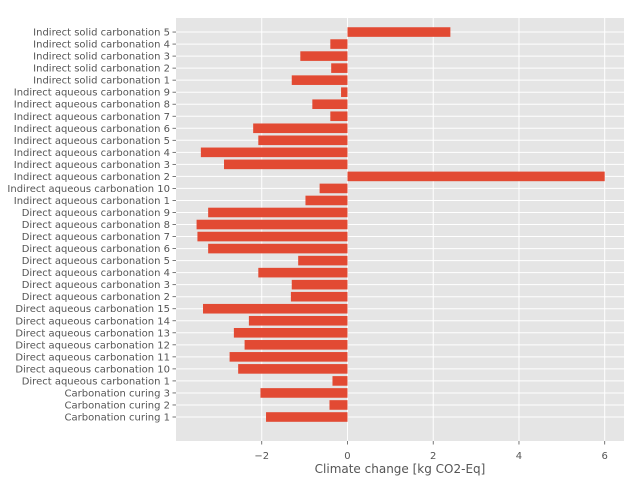 The width and height of the screenshot is (630, 483). Describe the element at coordinates (117, 418) in the screenshot. I see `y-tick-label: Carbonation curing 1` at that location.